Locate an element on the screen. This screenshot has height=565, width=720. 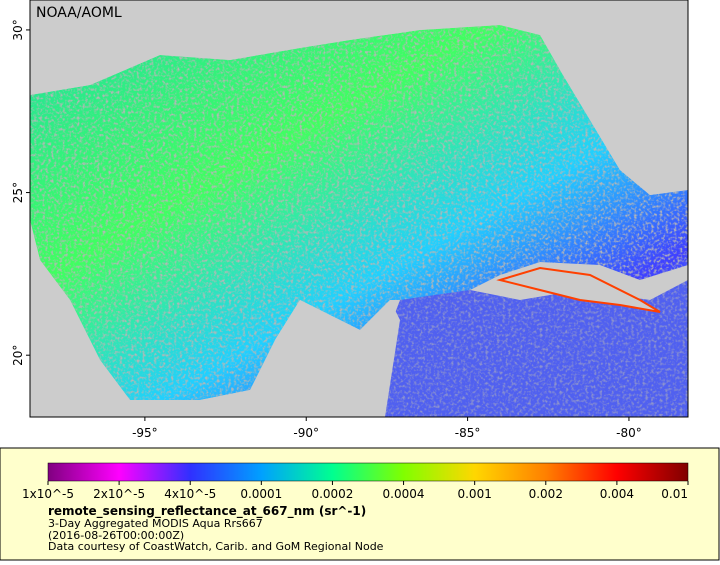
color-bar is located at coordinates (368, 472).